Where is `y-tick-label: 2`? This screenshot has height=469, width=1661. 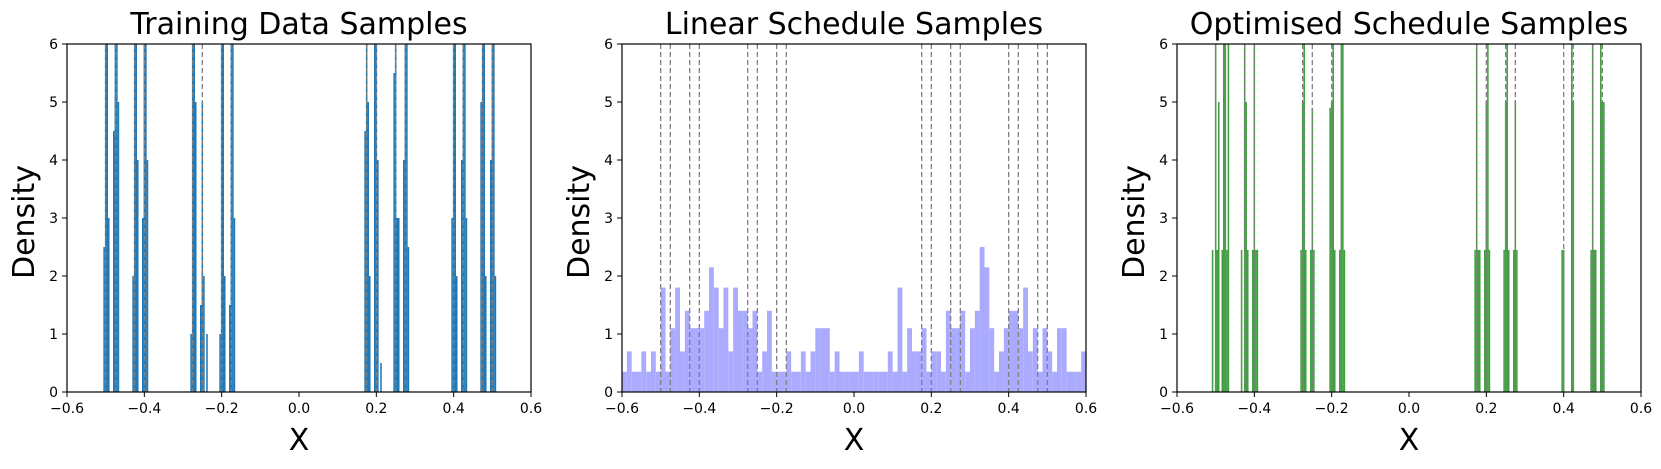 y-tick-label: 2 is located at coordinates (53, 277).